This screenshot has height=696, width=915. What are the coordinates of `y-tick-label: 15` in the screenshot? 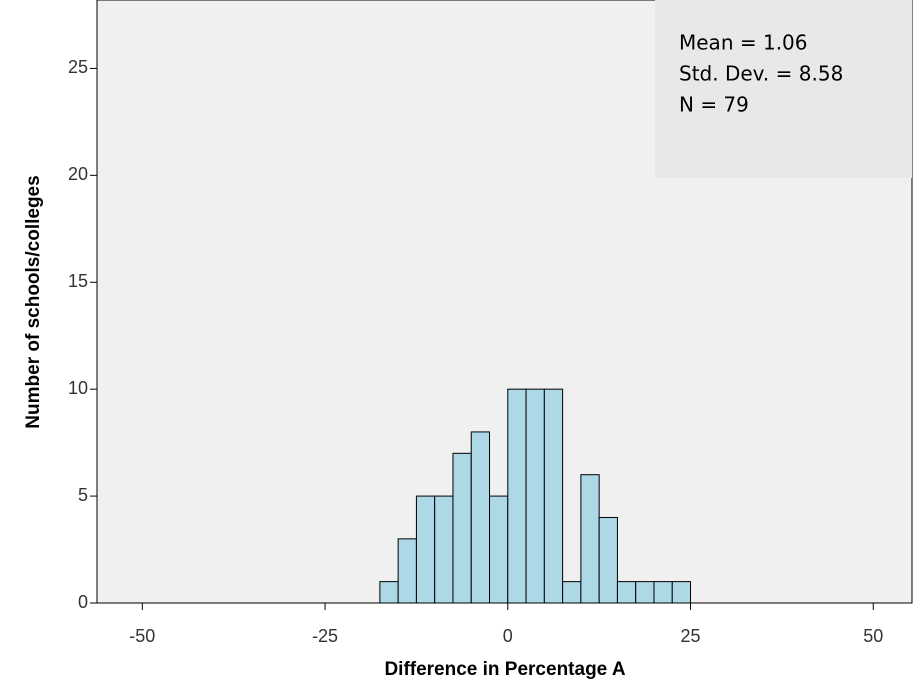 It's located at (78, 281).